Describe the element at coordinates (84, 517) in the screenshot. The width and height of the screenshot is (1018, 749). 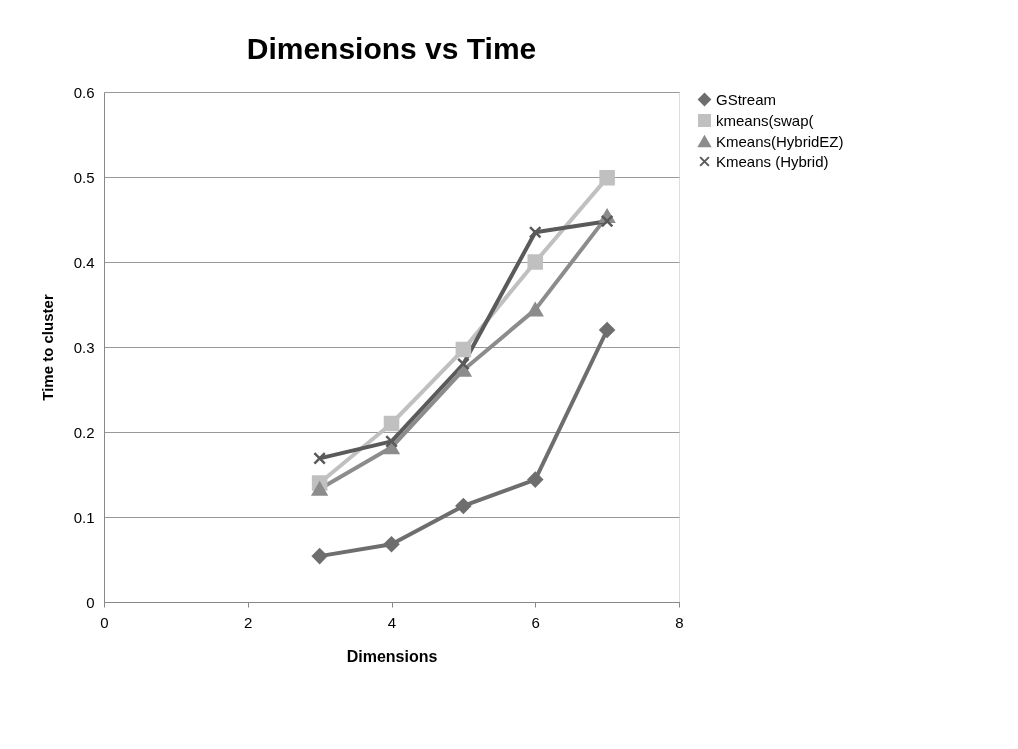
I see `y-tick-label: 0.1` at that location.